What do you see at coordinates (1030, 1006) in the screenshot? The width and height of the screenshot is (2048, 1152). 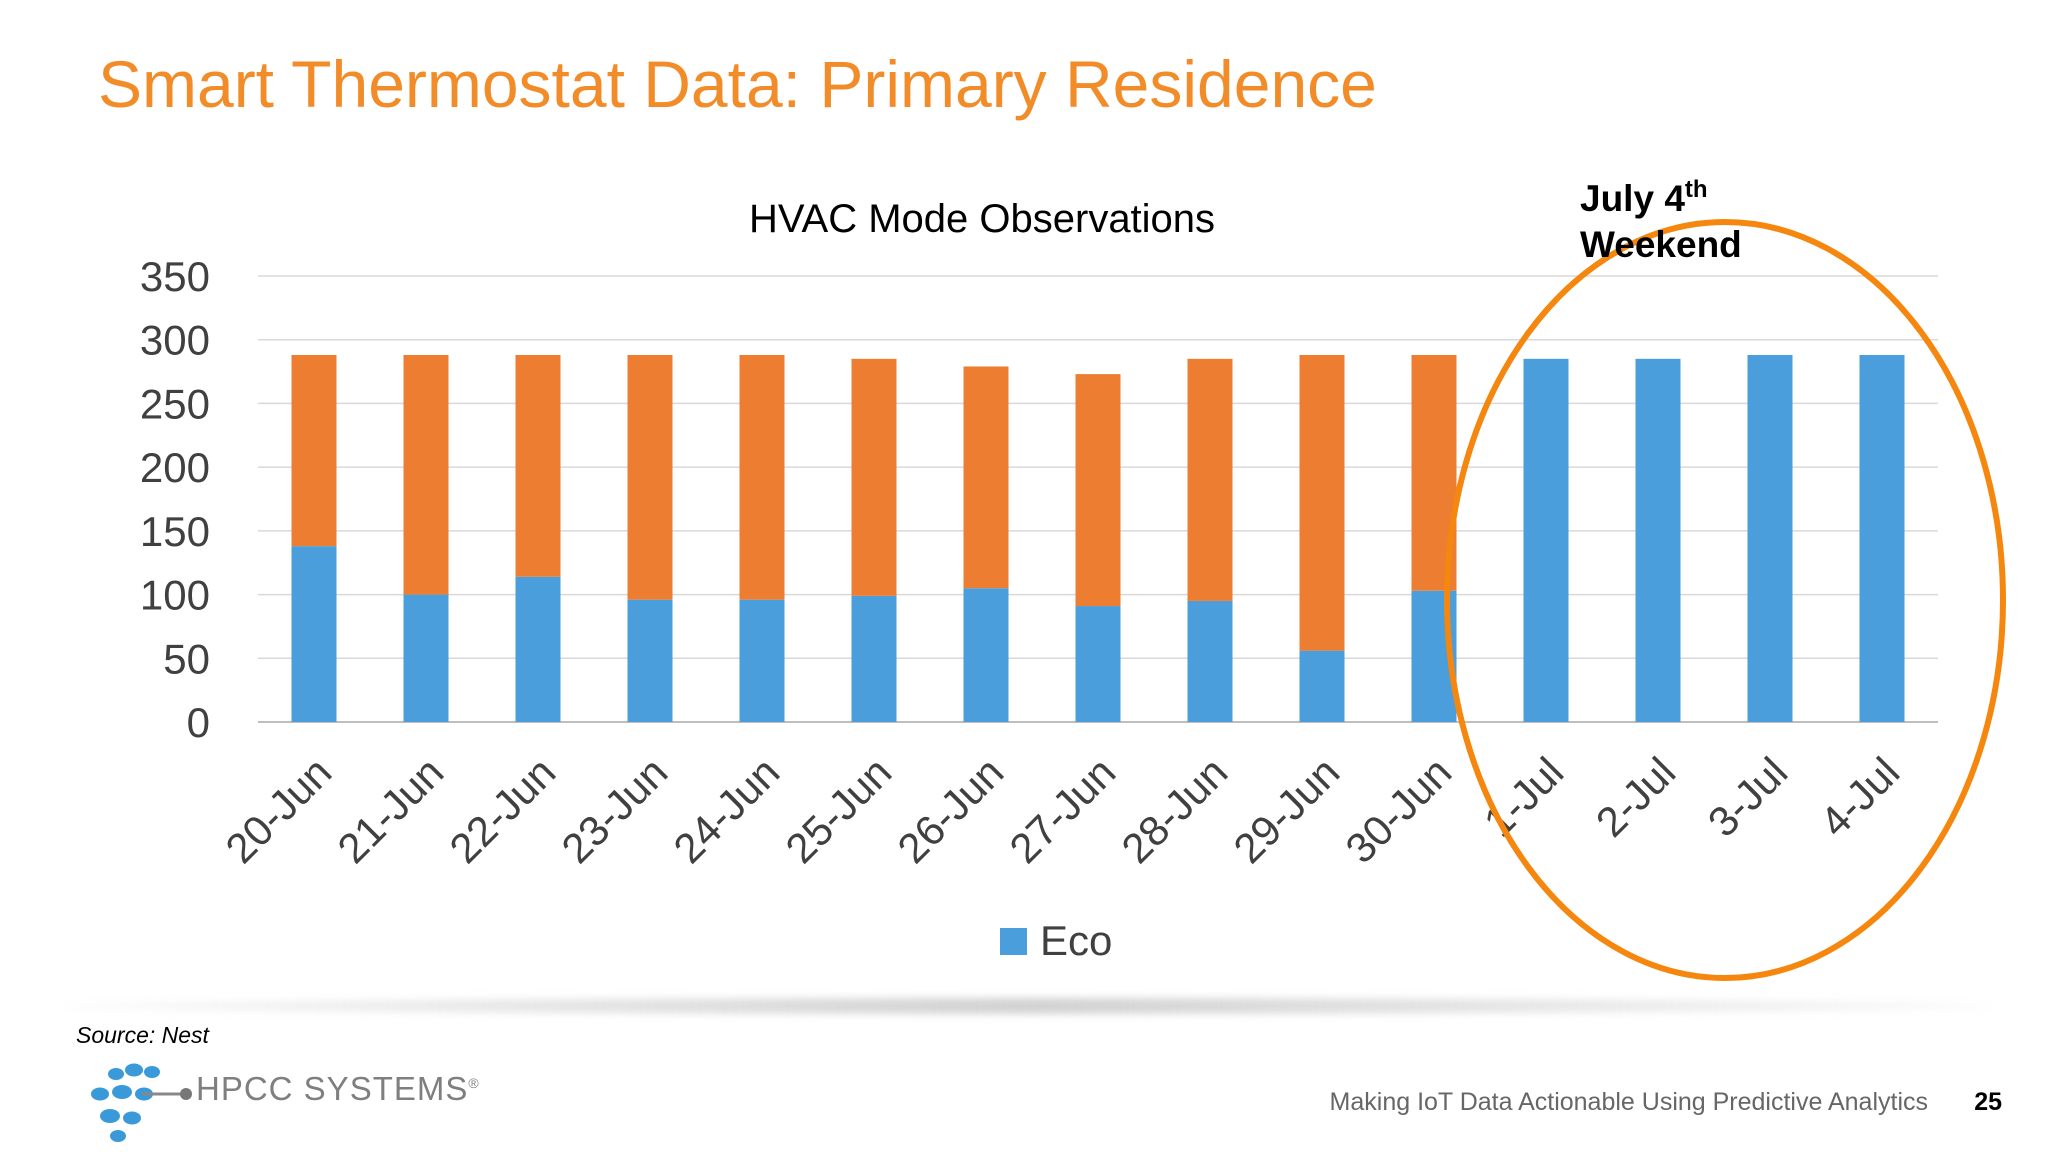 I see `divider-shadow` at bounding box center [1030, 1006].